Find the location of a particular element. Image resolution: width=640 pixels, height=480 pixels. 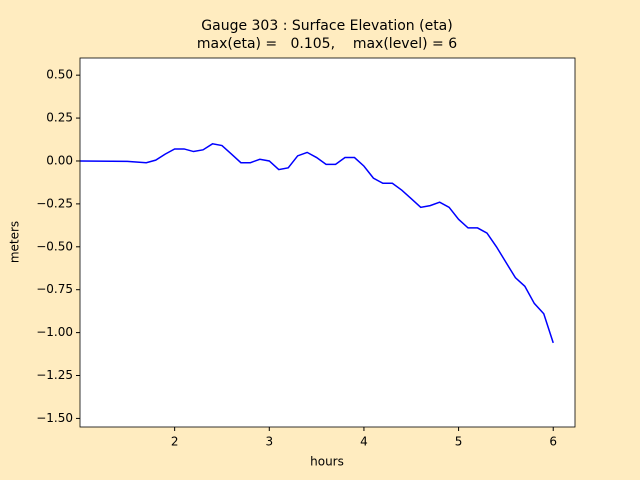

y-tick-label: 0.25 is located at coordinates (59, 118).